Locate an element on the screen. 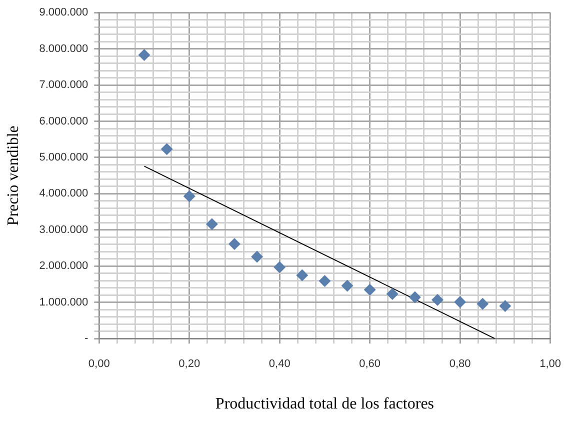 The width and height of the screenshot is (575, 430). y-tick-label: 6.000.000 is located at coordinates (63, 121).